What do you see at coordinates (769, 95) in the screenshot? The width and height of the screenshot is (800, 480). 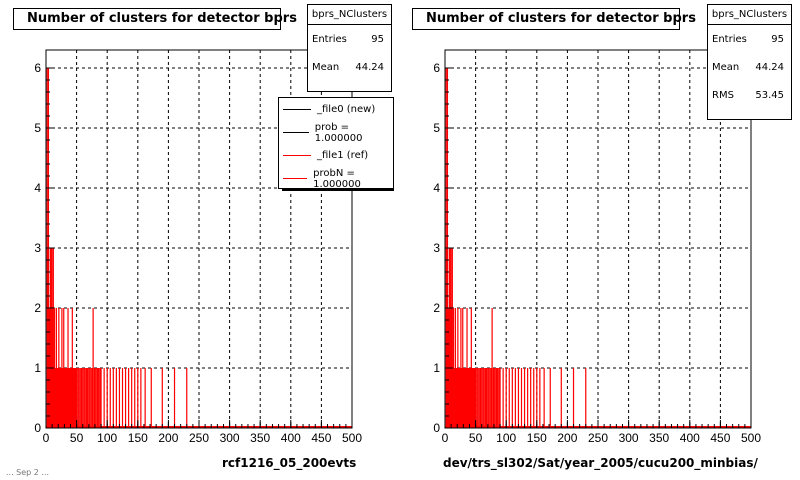 I see `stats-rms-value: 53.45` at bounding box center [769, 95].